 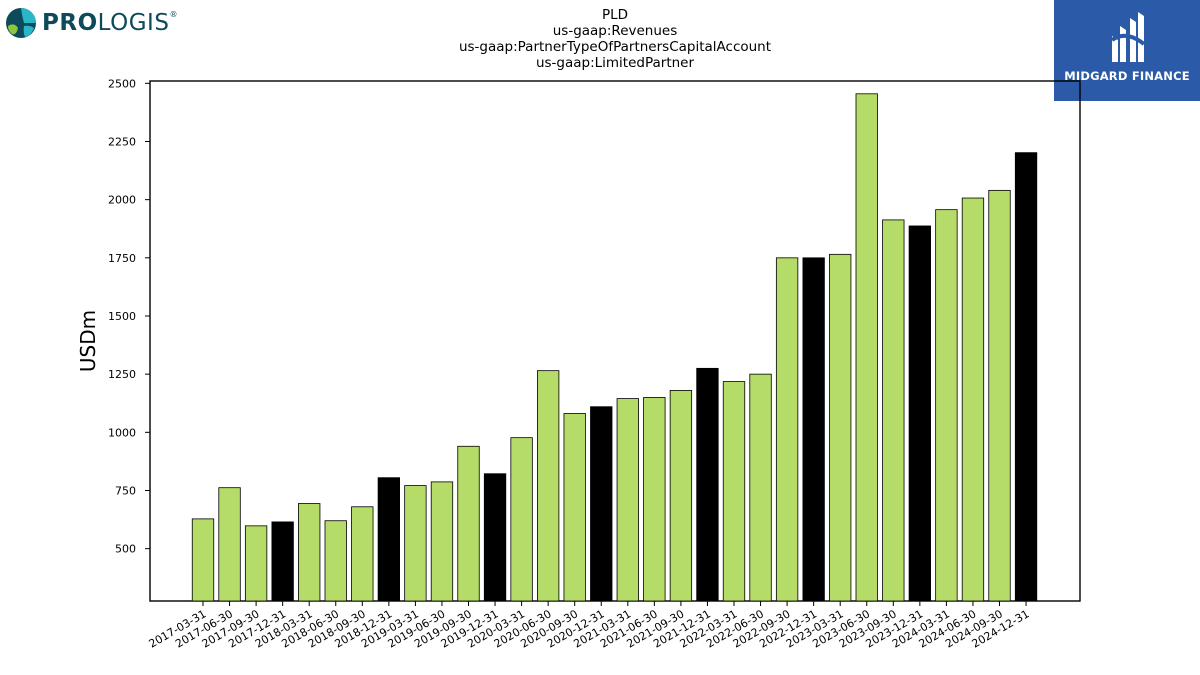 I want to click on midgard-finance-text: MIDGARD FINANCE, so click(x=1127, y=76).